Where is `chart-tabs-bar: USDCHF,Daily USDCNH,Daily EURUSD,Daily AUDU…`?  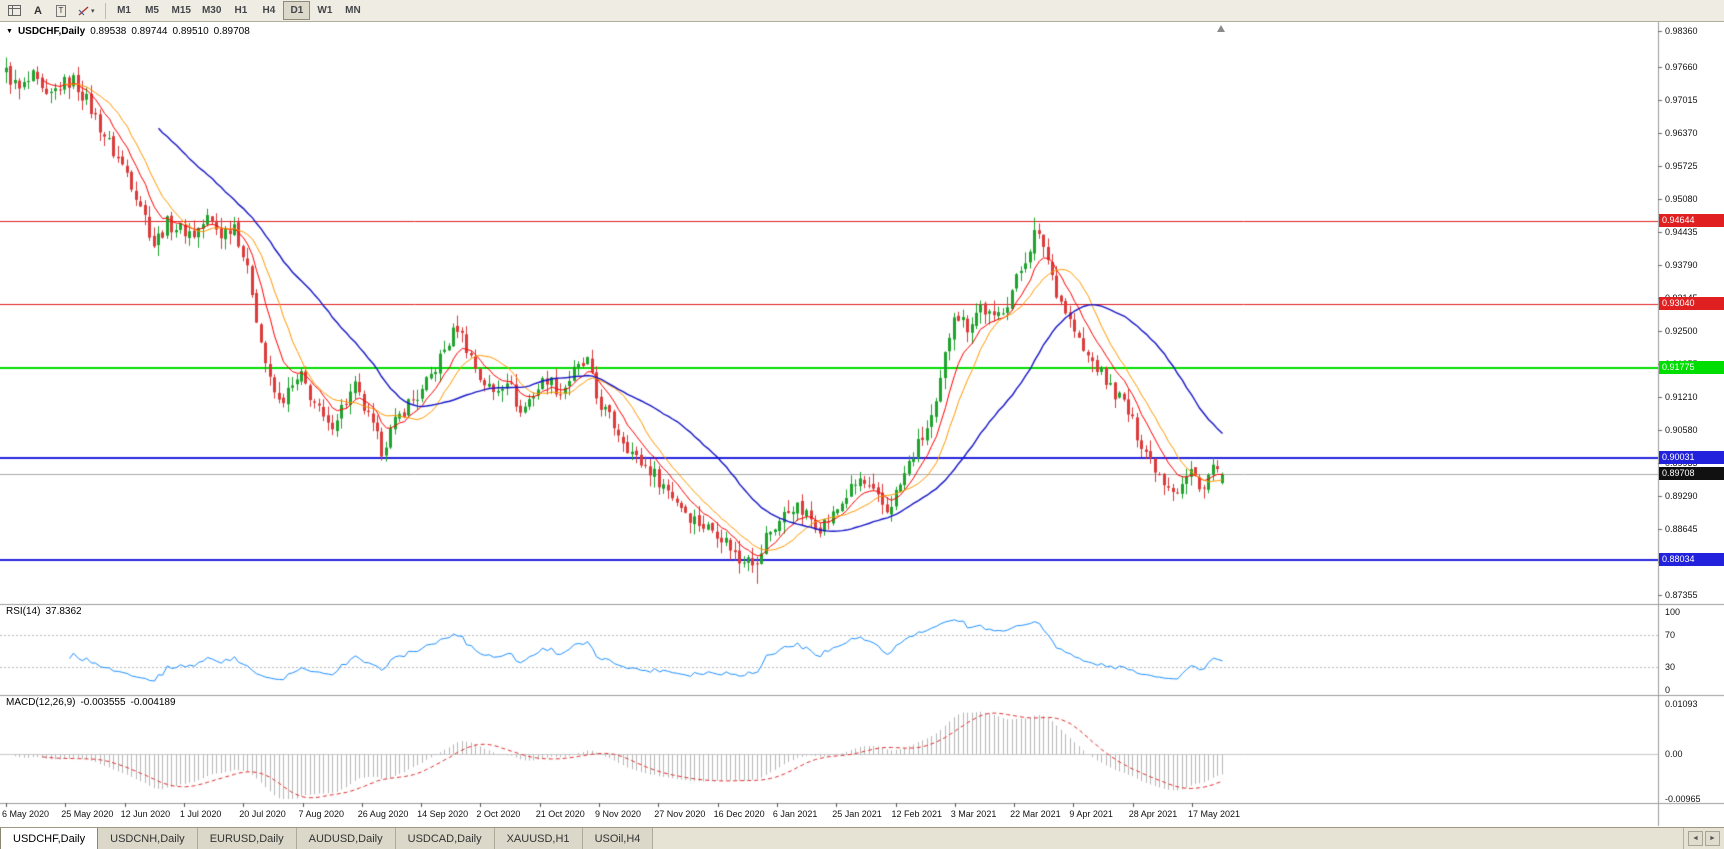
chart-tabs-bar: USDCHF,Daily USDCNH,Daily EURUSD,Daily AUDU… is located at coordinates (862, 838).